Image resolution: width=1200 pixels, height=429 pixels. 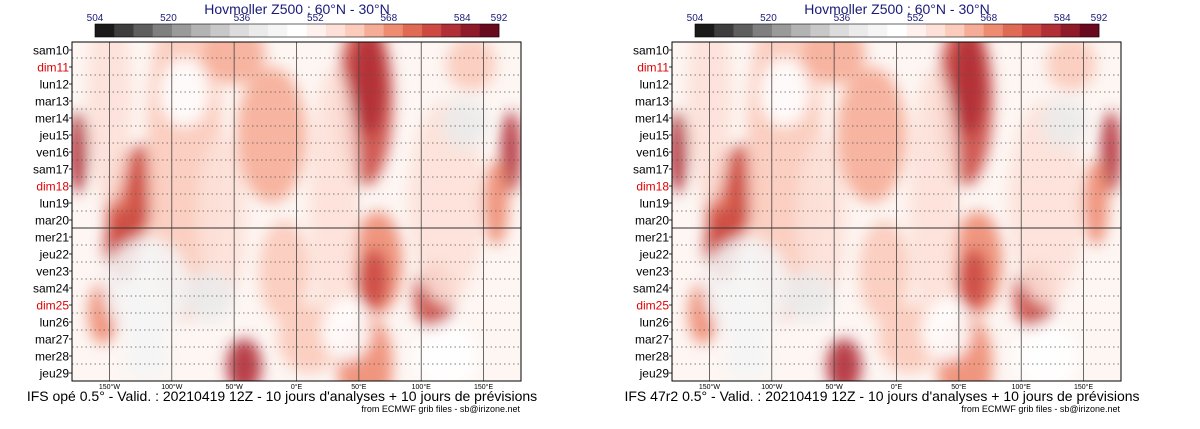 I want to click on colorbar-frame, so click(x=897, y=30).